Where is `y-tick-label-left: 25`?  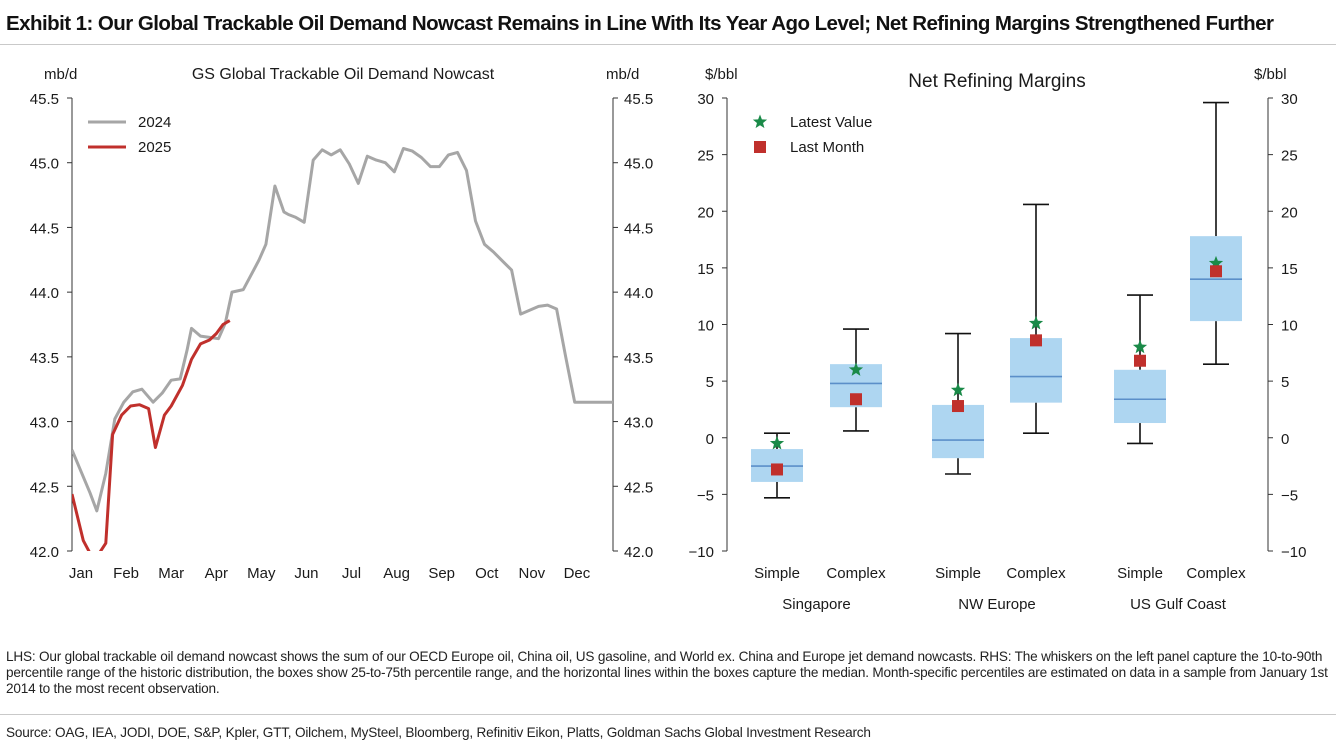
y-tick-label-left: 25 is located at coordinates (705, 156).